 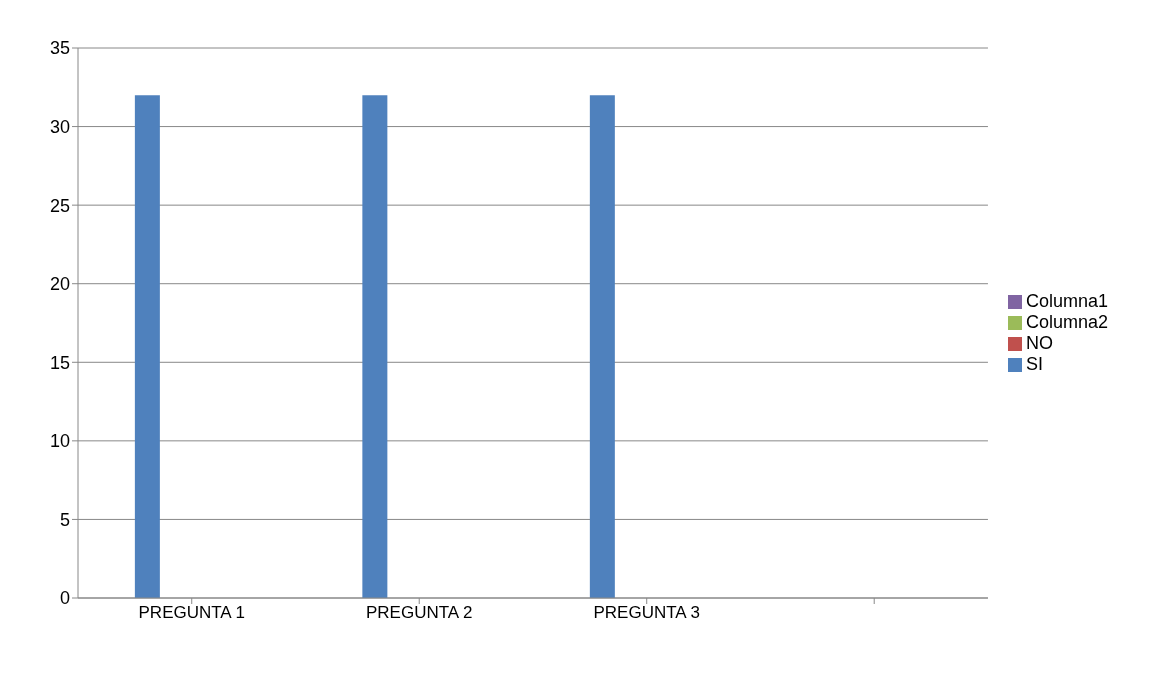 What do you see at coordinates (1066, 322) in the screenshot?
I see `legend-label: Columna2` at bounding box center [1066, 322].